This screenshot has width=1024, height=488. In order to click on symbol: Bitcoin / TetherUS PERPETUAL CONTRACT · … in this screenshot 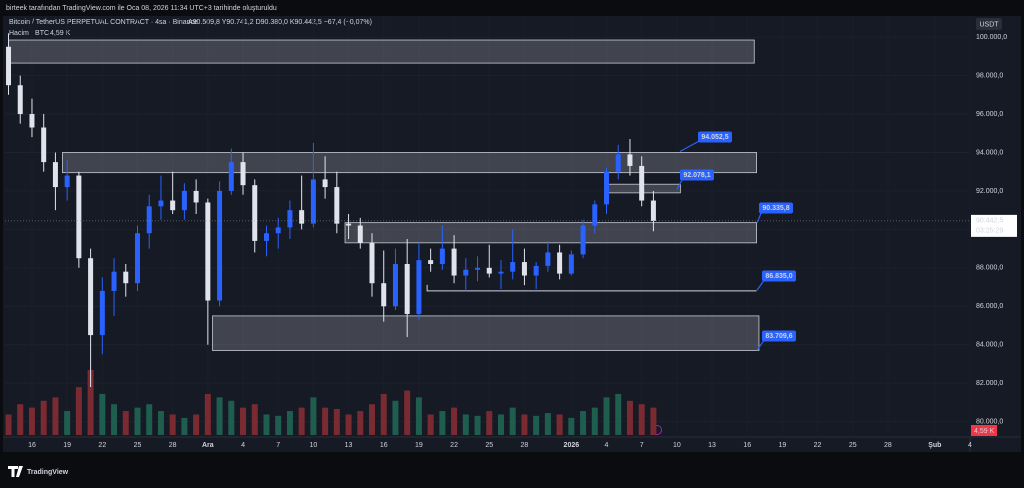, I will do `click(103, 22)`.